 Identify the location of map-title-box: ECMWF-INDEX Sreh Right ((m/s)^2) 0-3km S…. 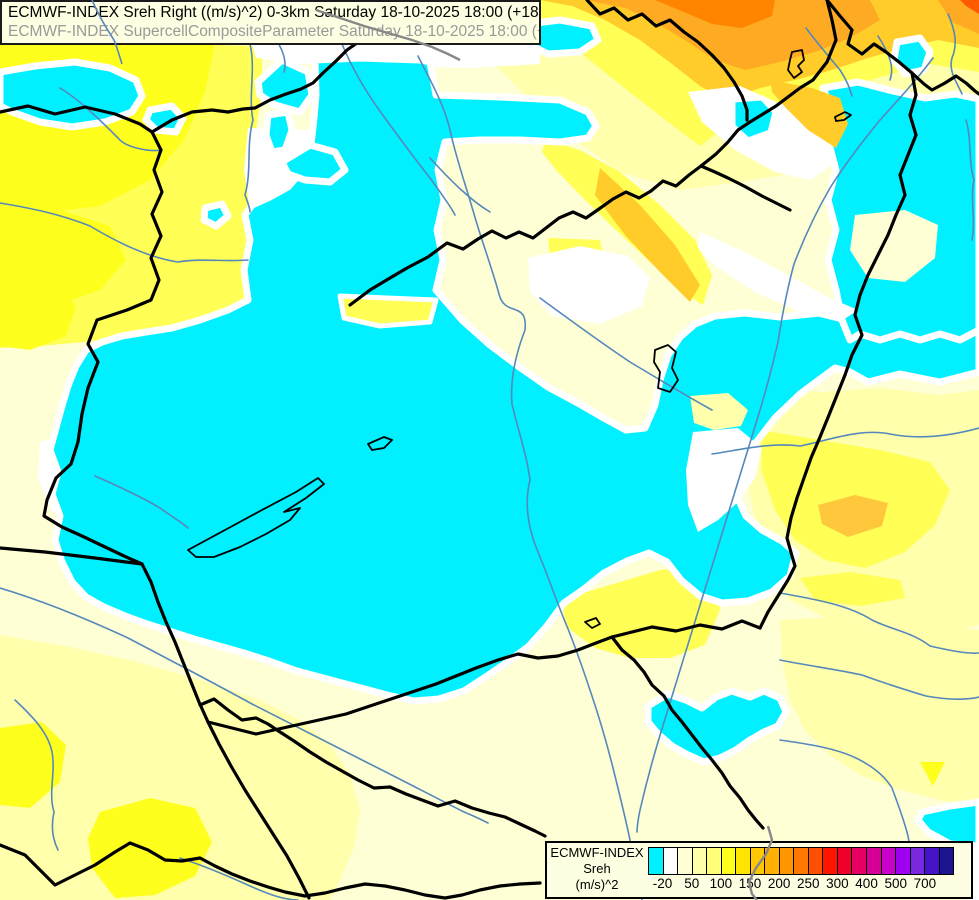
(270, 22).